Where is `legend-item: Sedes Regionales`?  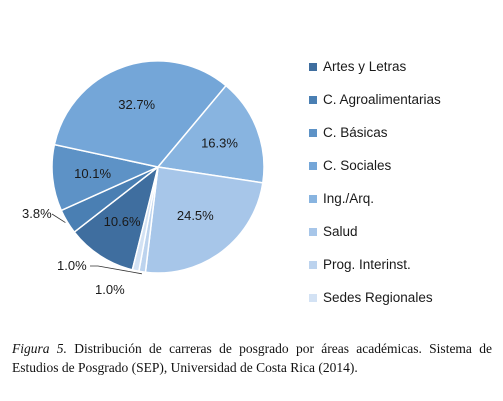 legend-item: Sedes Regionales is located at coordinates (375, 297).